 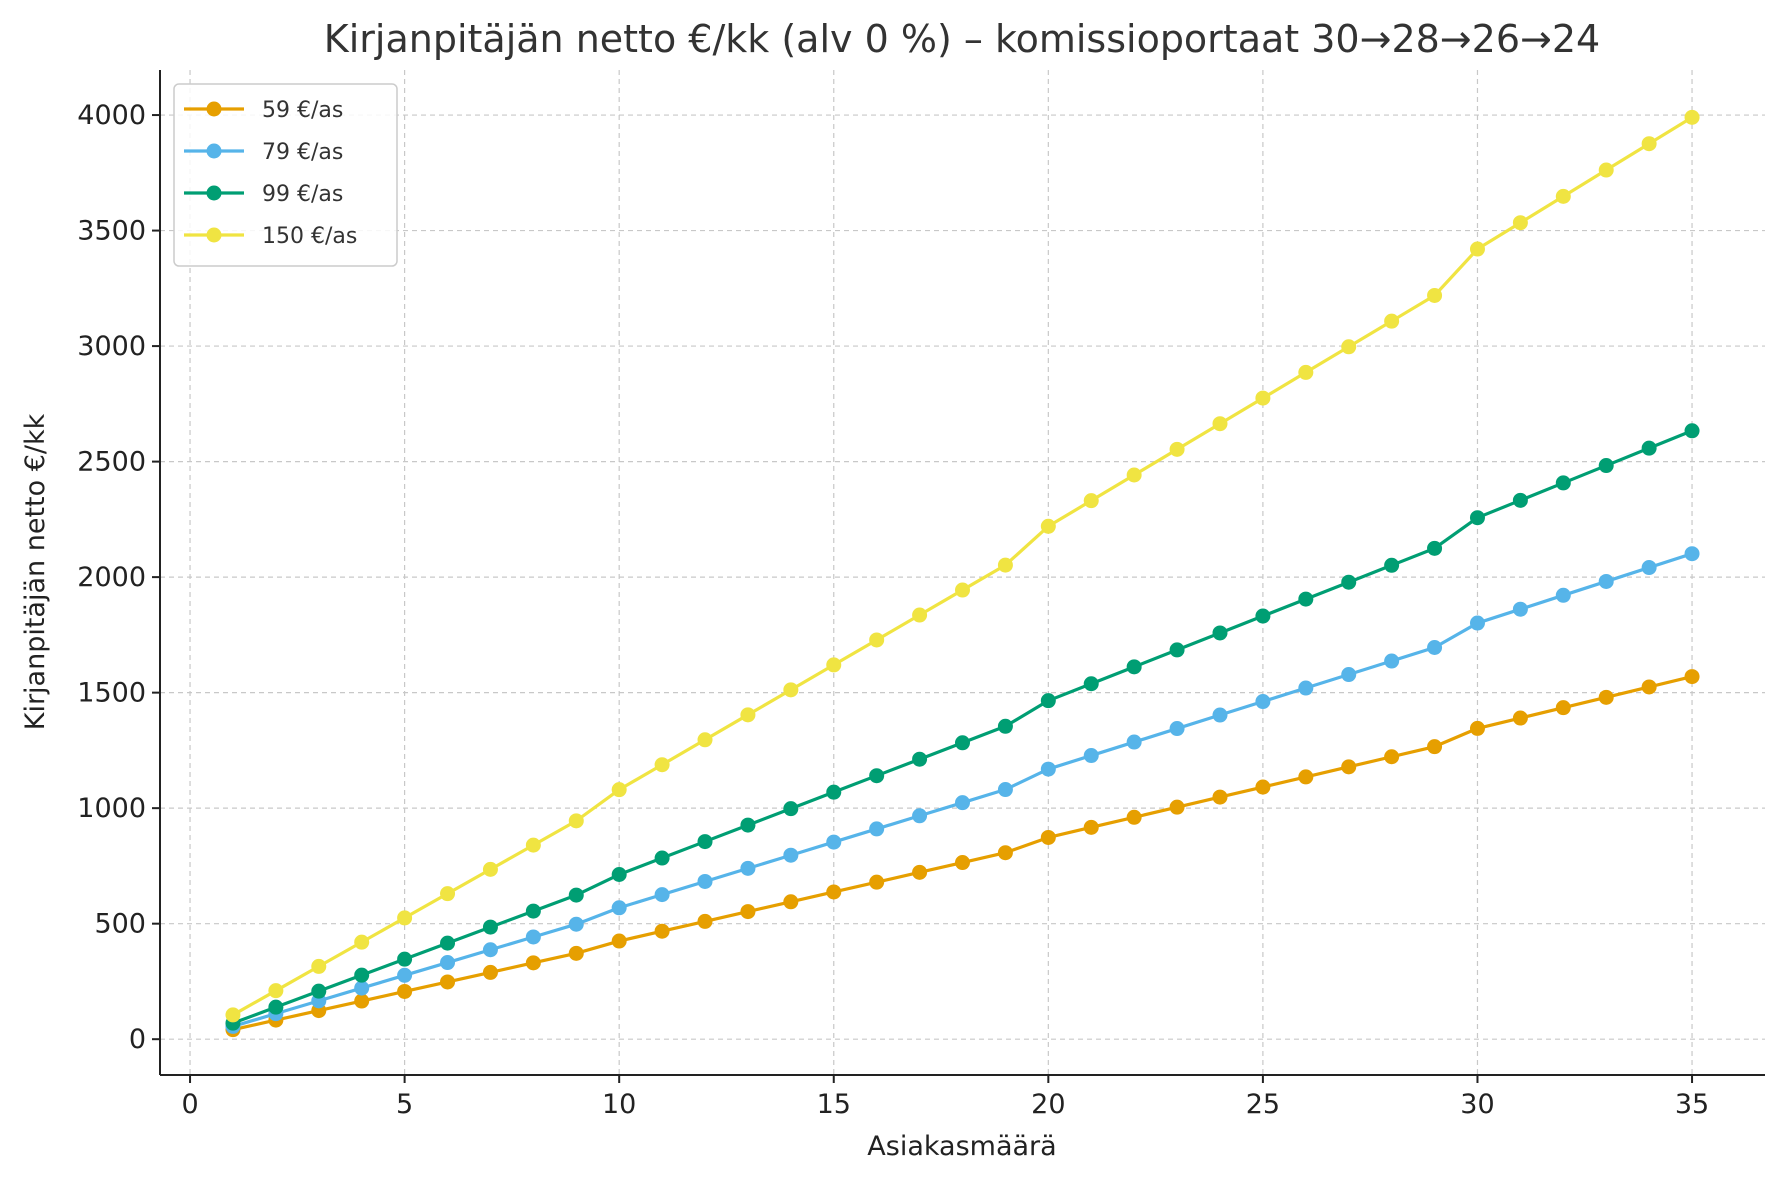 I want to click on y-tick-label: 1500, so click(x=111, y=693).